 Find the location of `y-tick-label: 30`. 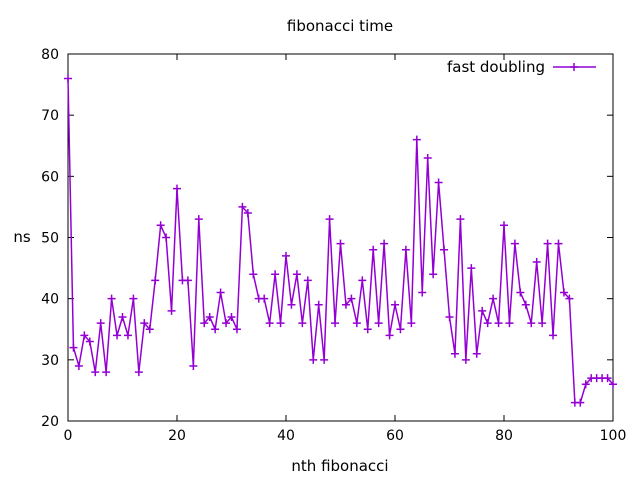

y-tick-label: 30 is located at coordinates (50, 361).